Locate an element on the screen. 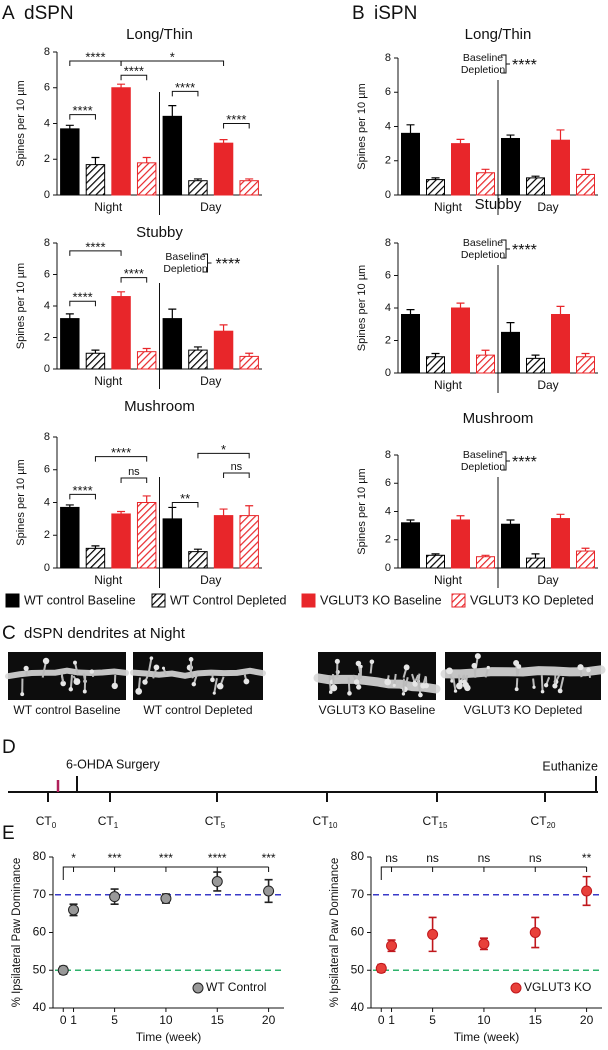  legend-label: VGLUT3 KO Depleted is located at coordinates (532, 600).